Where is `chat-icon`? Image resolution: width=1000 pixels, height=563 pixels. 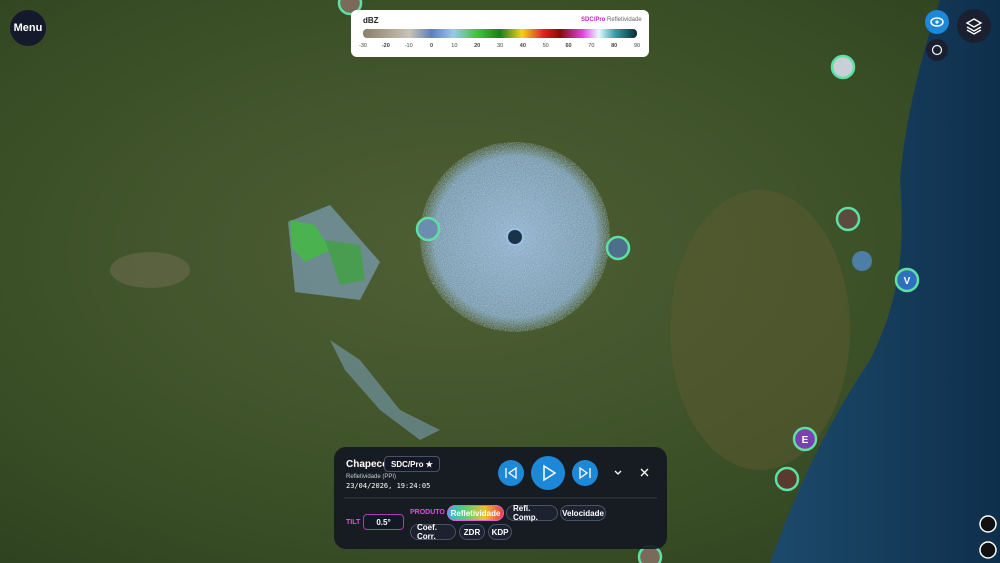
chat-icon is located at coordinates (937, 50).